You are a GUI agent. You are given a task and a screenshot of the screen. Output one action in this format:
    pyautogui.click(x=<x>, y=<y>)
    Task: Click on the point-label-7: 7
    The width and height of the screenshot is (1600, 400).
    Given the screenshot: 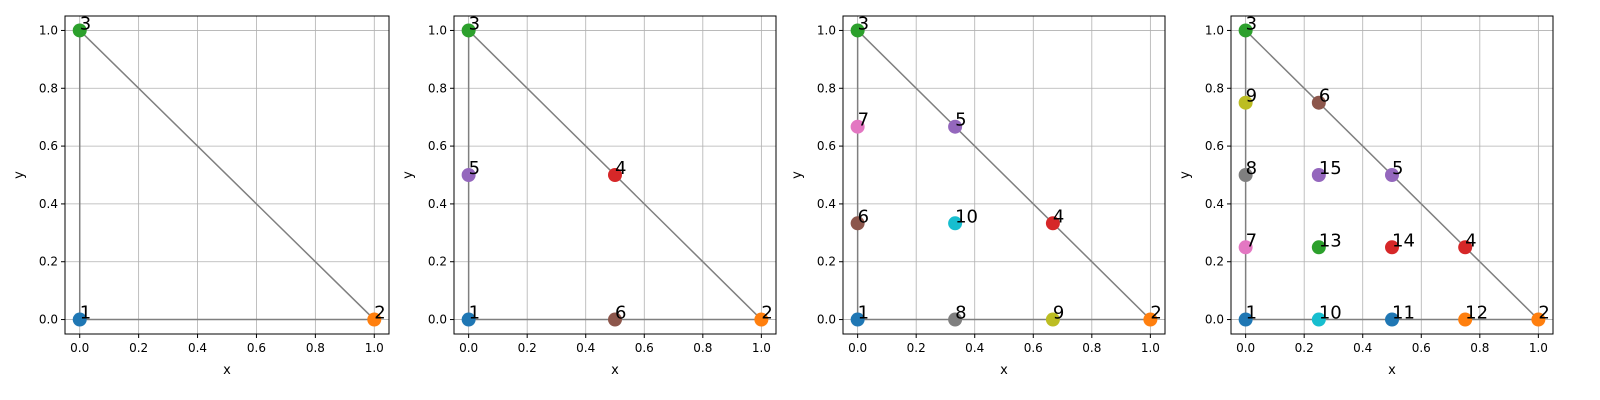 What is the action you would take?
    pyautogui.click(x=863, y=120)
    